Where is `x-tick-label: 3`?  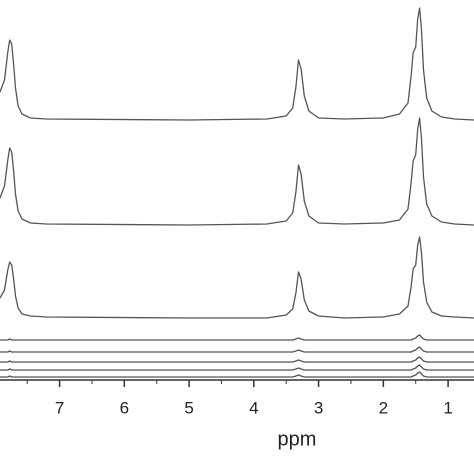 x-tick-label: 3 is located at coordinates (318, 407).